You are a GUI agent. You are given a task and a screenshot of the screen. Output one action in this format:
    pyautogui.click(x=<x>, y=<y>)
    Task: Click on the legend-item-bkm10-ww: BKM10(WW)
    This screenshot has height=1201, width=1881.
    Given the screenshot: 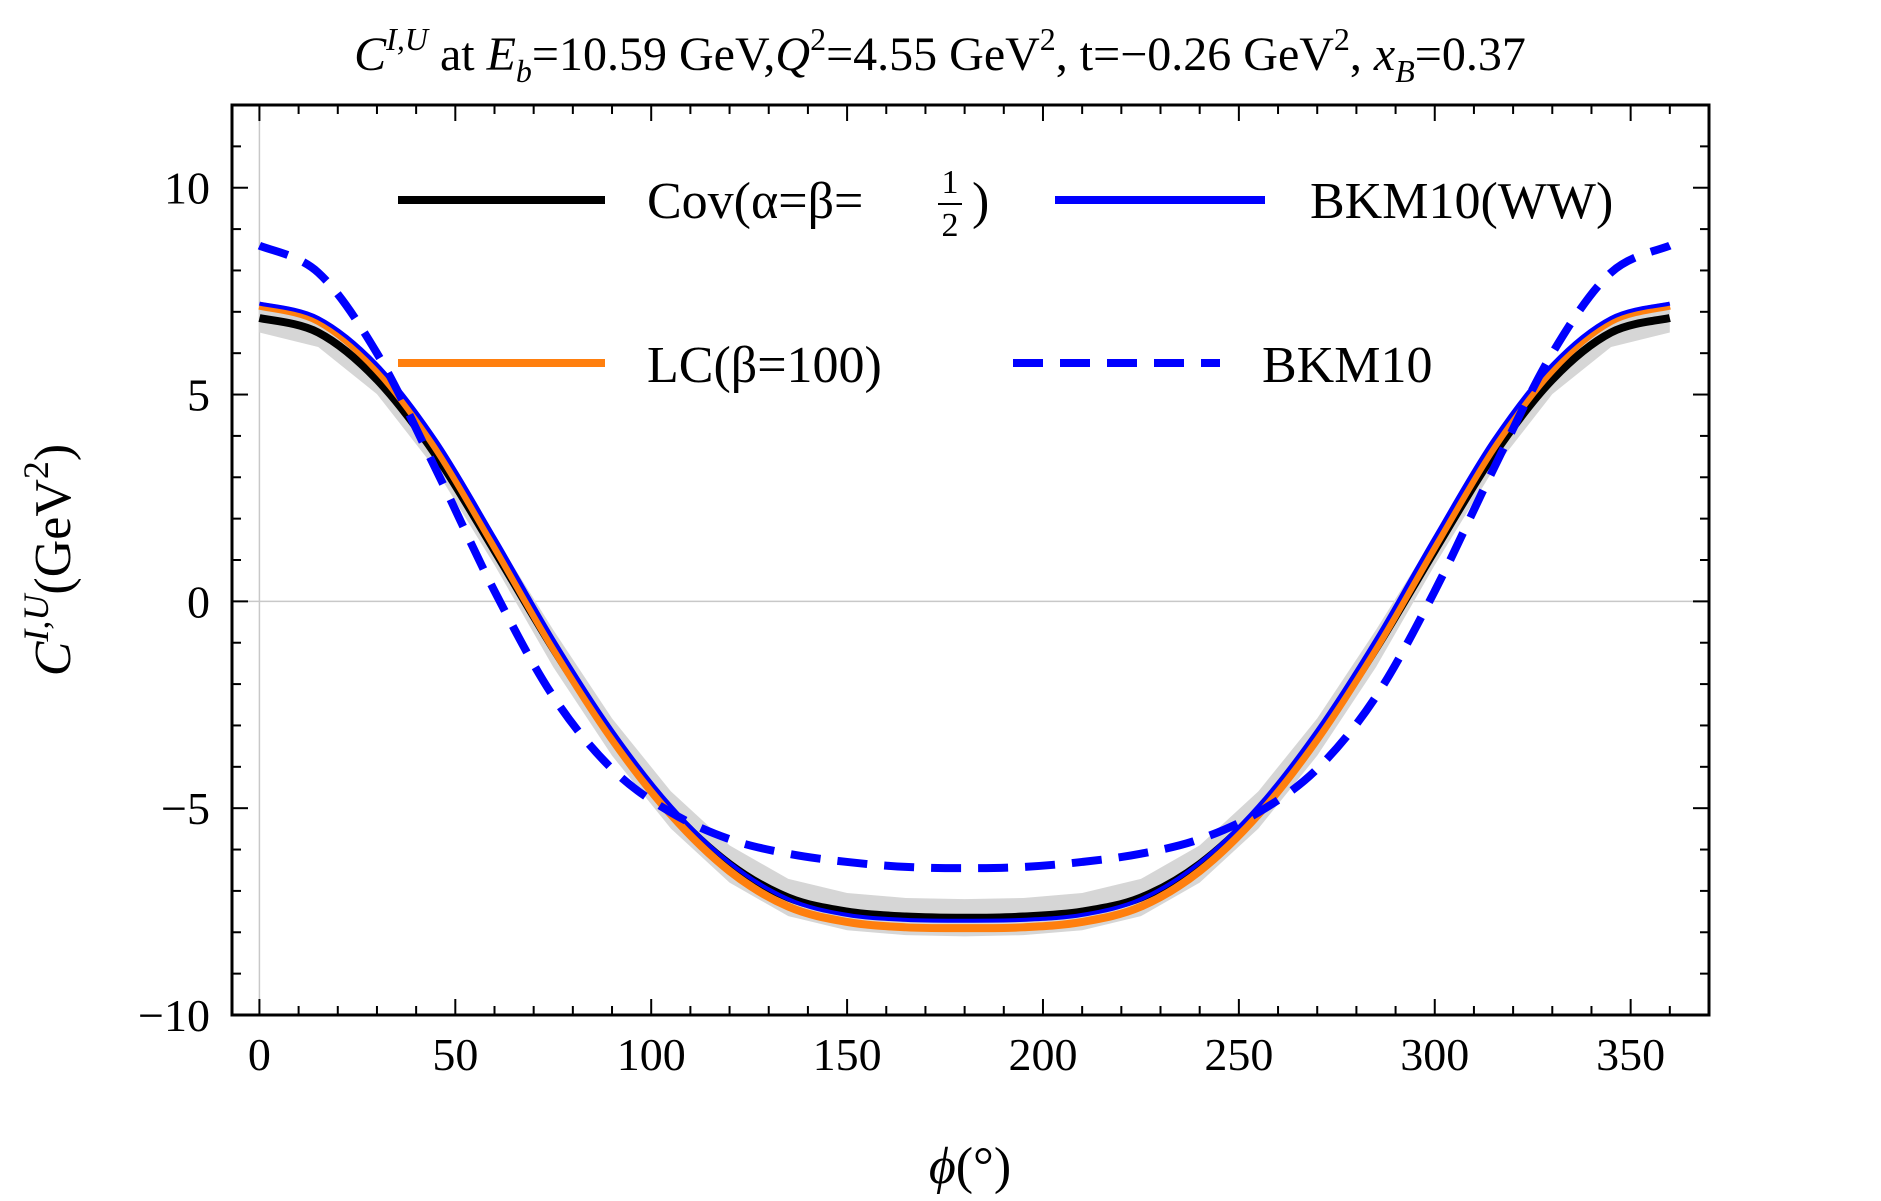 What is the action you would take?
    pyautogui.click(x=1334, y=201)
    